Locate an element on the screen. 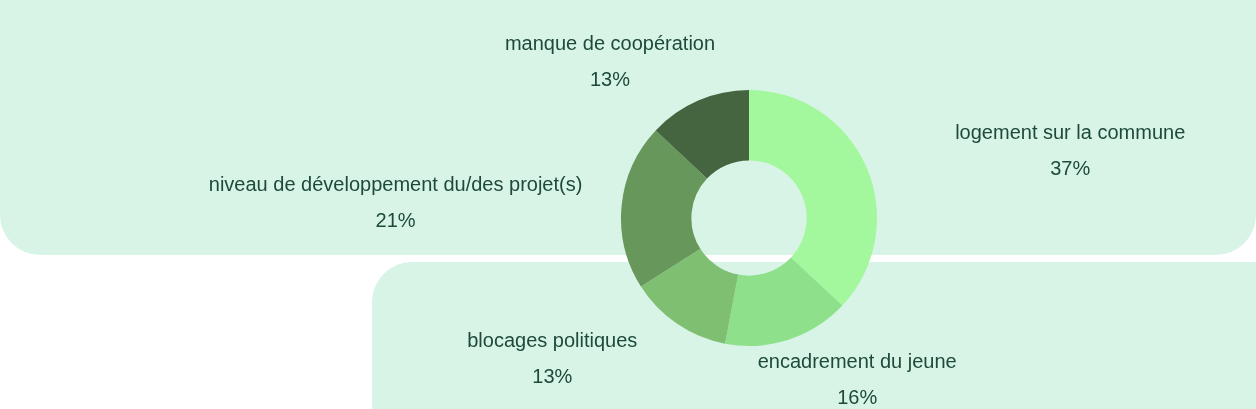 This screenshot has width=1256, height=409. slice-label: logement sur la commune is located at coordinates (1070, 132).